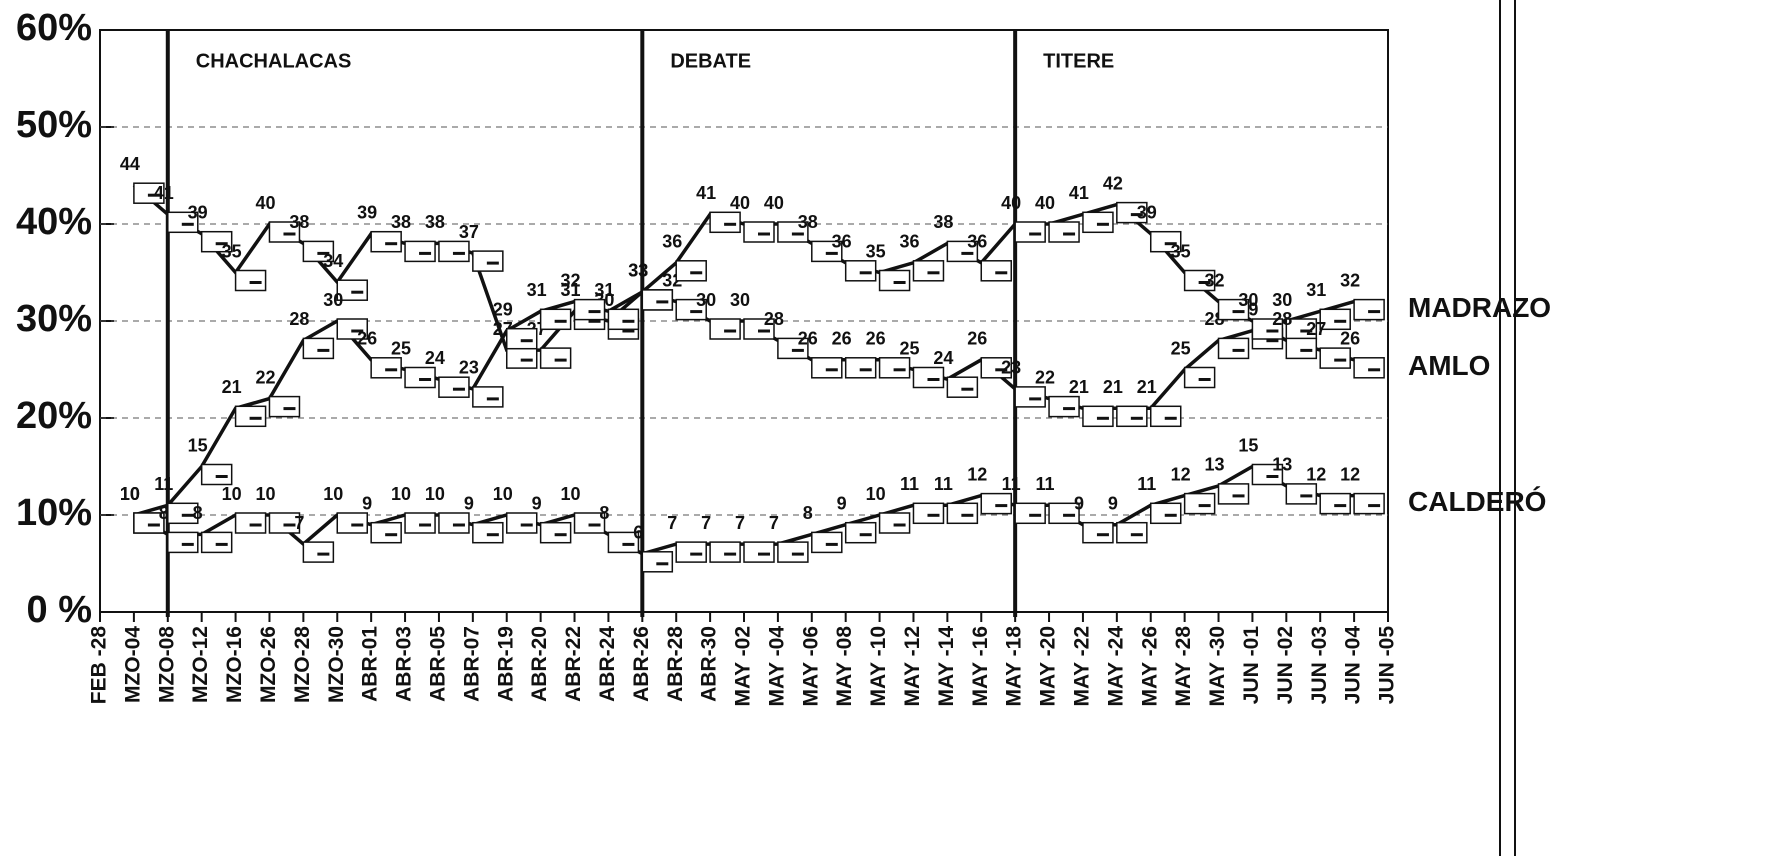 This screenshot has height=856, width=1784. Describe the element at coordinates (1181, 474) in the screenshot. I see `data-label: 12` at that location.